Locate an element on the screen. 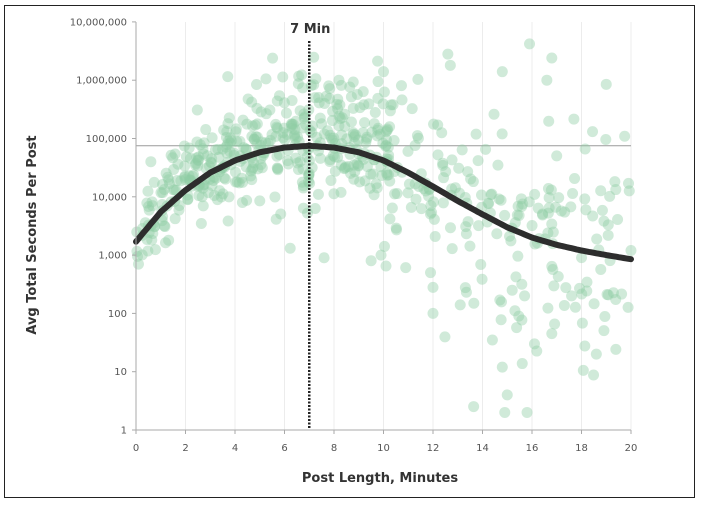 Image resolution: width=702 pixels, height=507 pixels. x-tick-label: 14 is located at coordinates (482, 448).